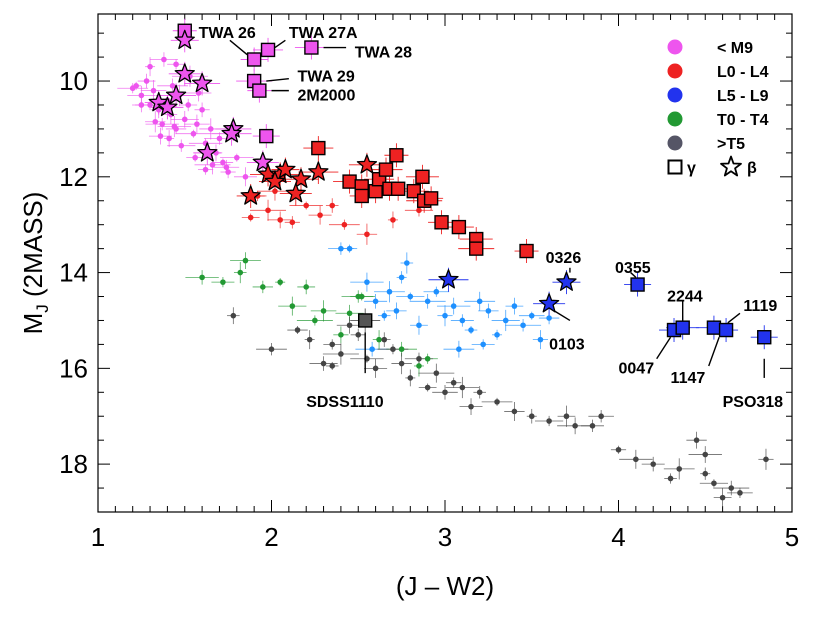  I want to click on legend-label: T0 - T4, so click(743, 120).